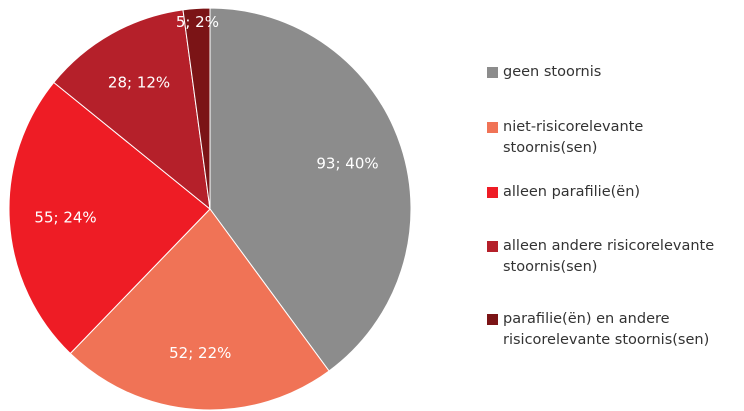  What do you see at coordinates (200, 353) in the screenshot?
I see `slice-label: 52; 22%` at bounding box center [200, 353].